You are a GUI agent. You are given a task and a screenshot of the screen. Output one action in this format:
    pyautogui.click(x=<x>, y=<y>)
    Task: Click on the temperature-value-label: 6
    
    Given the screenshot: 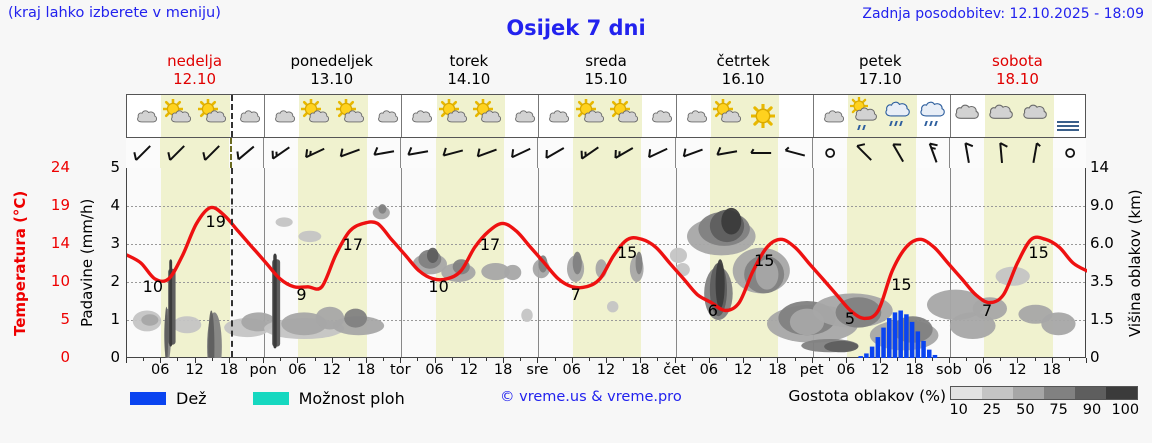 What is the action you would take?
    pyautogui.click(x=712, y=310)
    